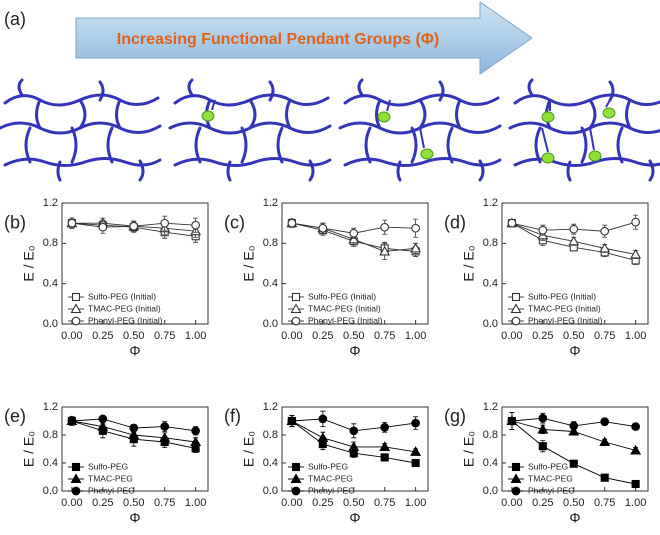 The image size is (660, 535). Describe the element at coordinates (345, 320) in the screenshot. I see `legend-label: Phenyl-PEG (Initial)` at that location.